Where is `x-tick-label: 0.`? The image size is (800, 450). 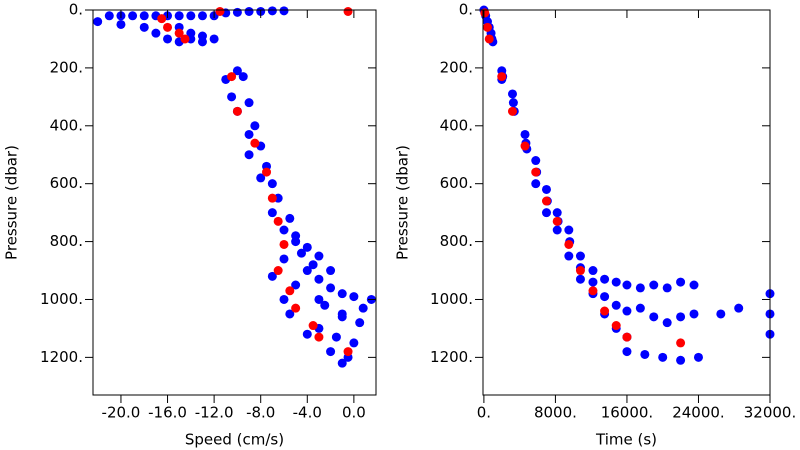 x-tick-label: 0. is located at coordinates (484, 413).